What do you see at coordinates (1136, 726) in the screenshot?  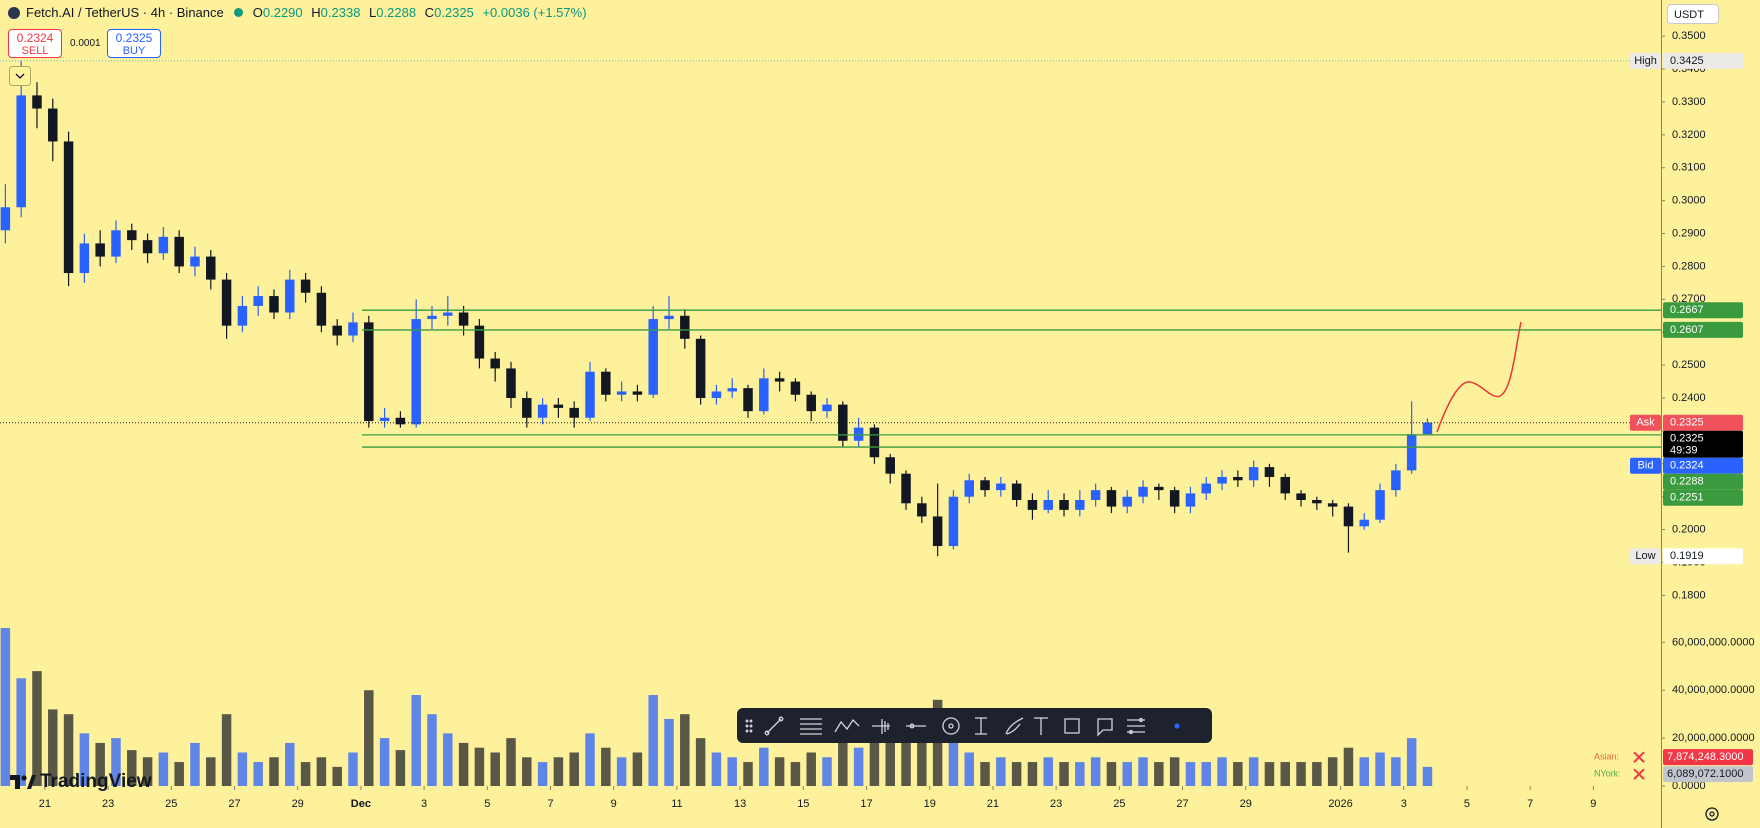 I see `tool-settings` at bounding box center [1136, 726].